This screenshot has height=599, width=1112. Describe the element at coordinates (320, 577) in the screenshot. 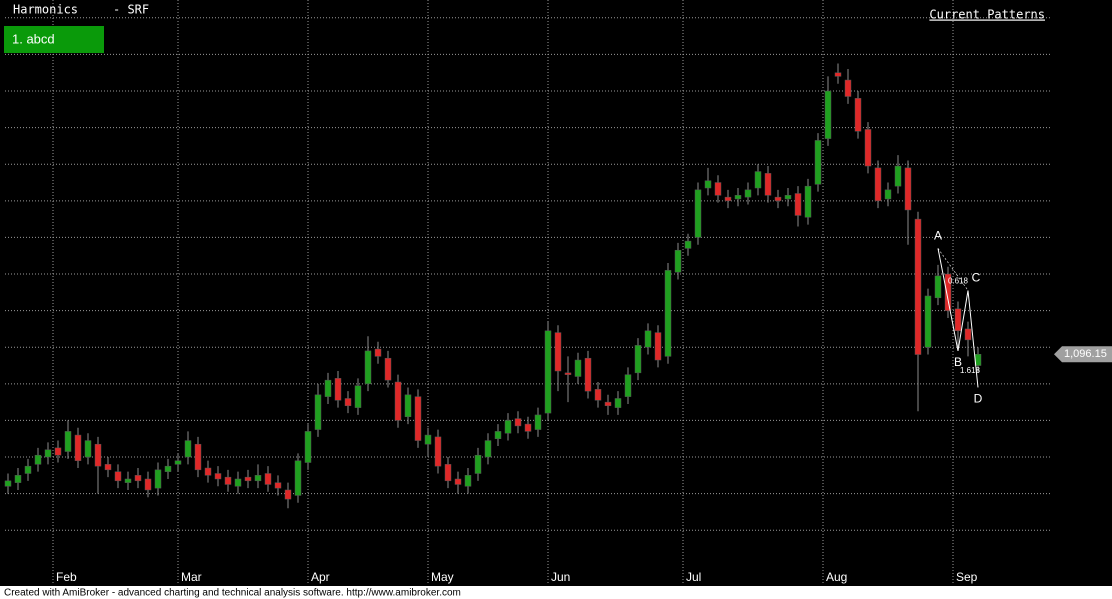

I see `x-tick-label: Apr` at that location.